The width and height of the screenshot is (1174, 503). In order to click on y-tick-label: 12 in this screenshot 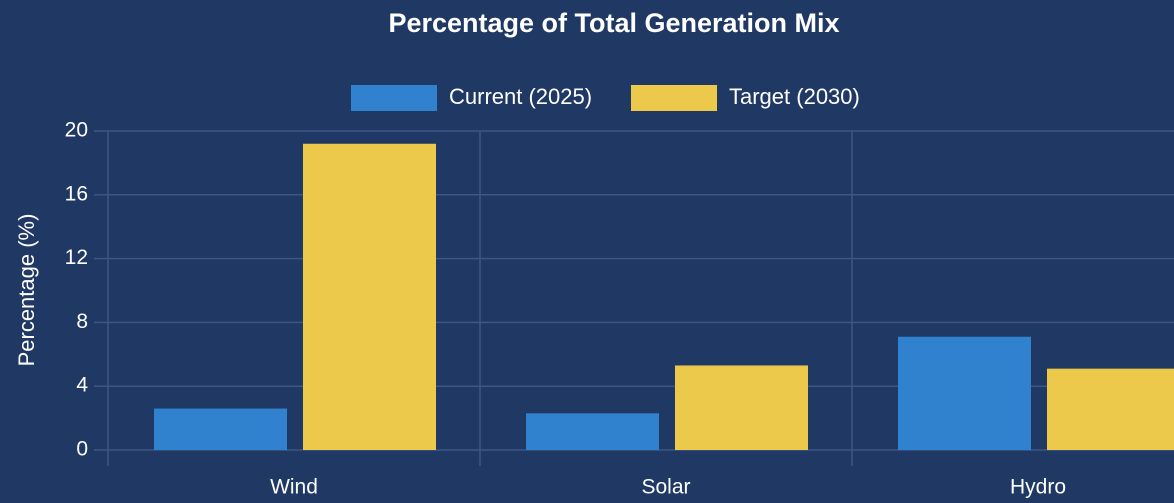, I will do `click(76, 257)`.